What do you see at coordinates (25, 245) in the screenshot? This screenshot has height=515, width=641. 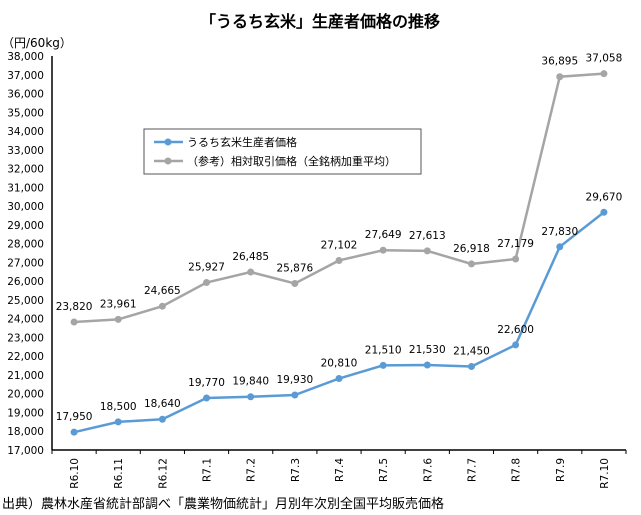 I see `y-tick-label: 28,000` at bounding box center [25, 245].